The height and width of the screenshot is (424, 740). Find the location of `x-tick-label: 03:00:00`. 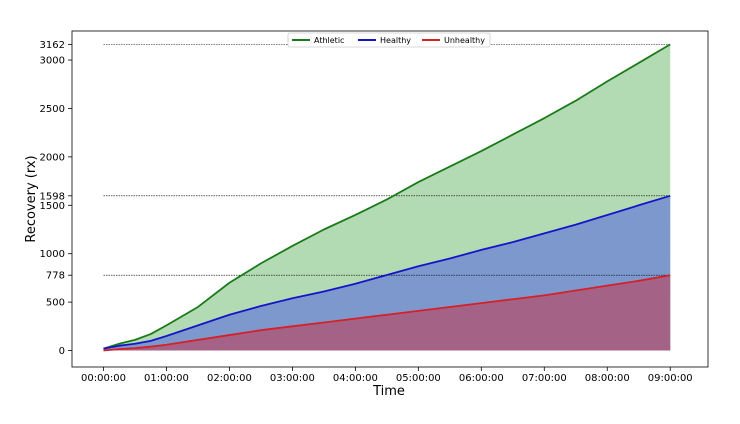

x-tick-label: 03:00:00 is located at coordinates (292, 378).